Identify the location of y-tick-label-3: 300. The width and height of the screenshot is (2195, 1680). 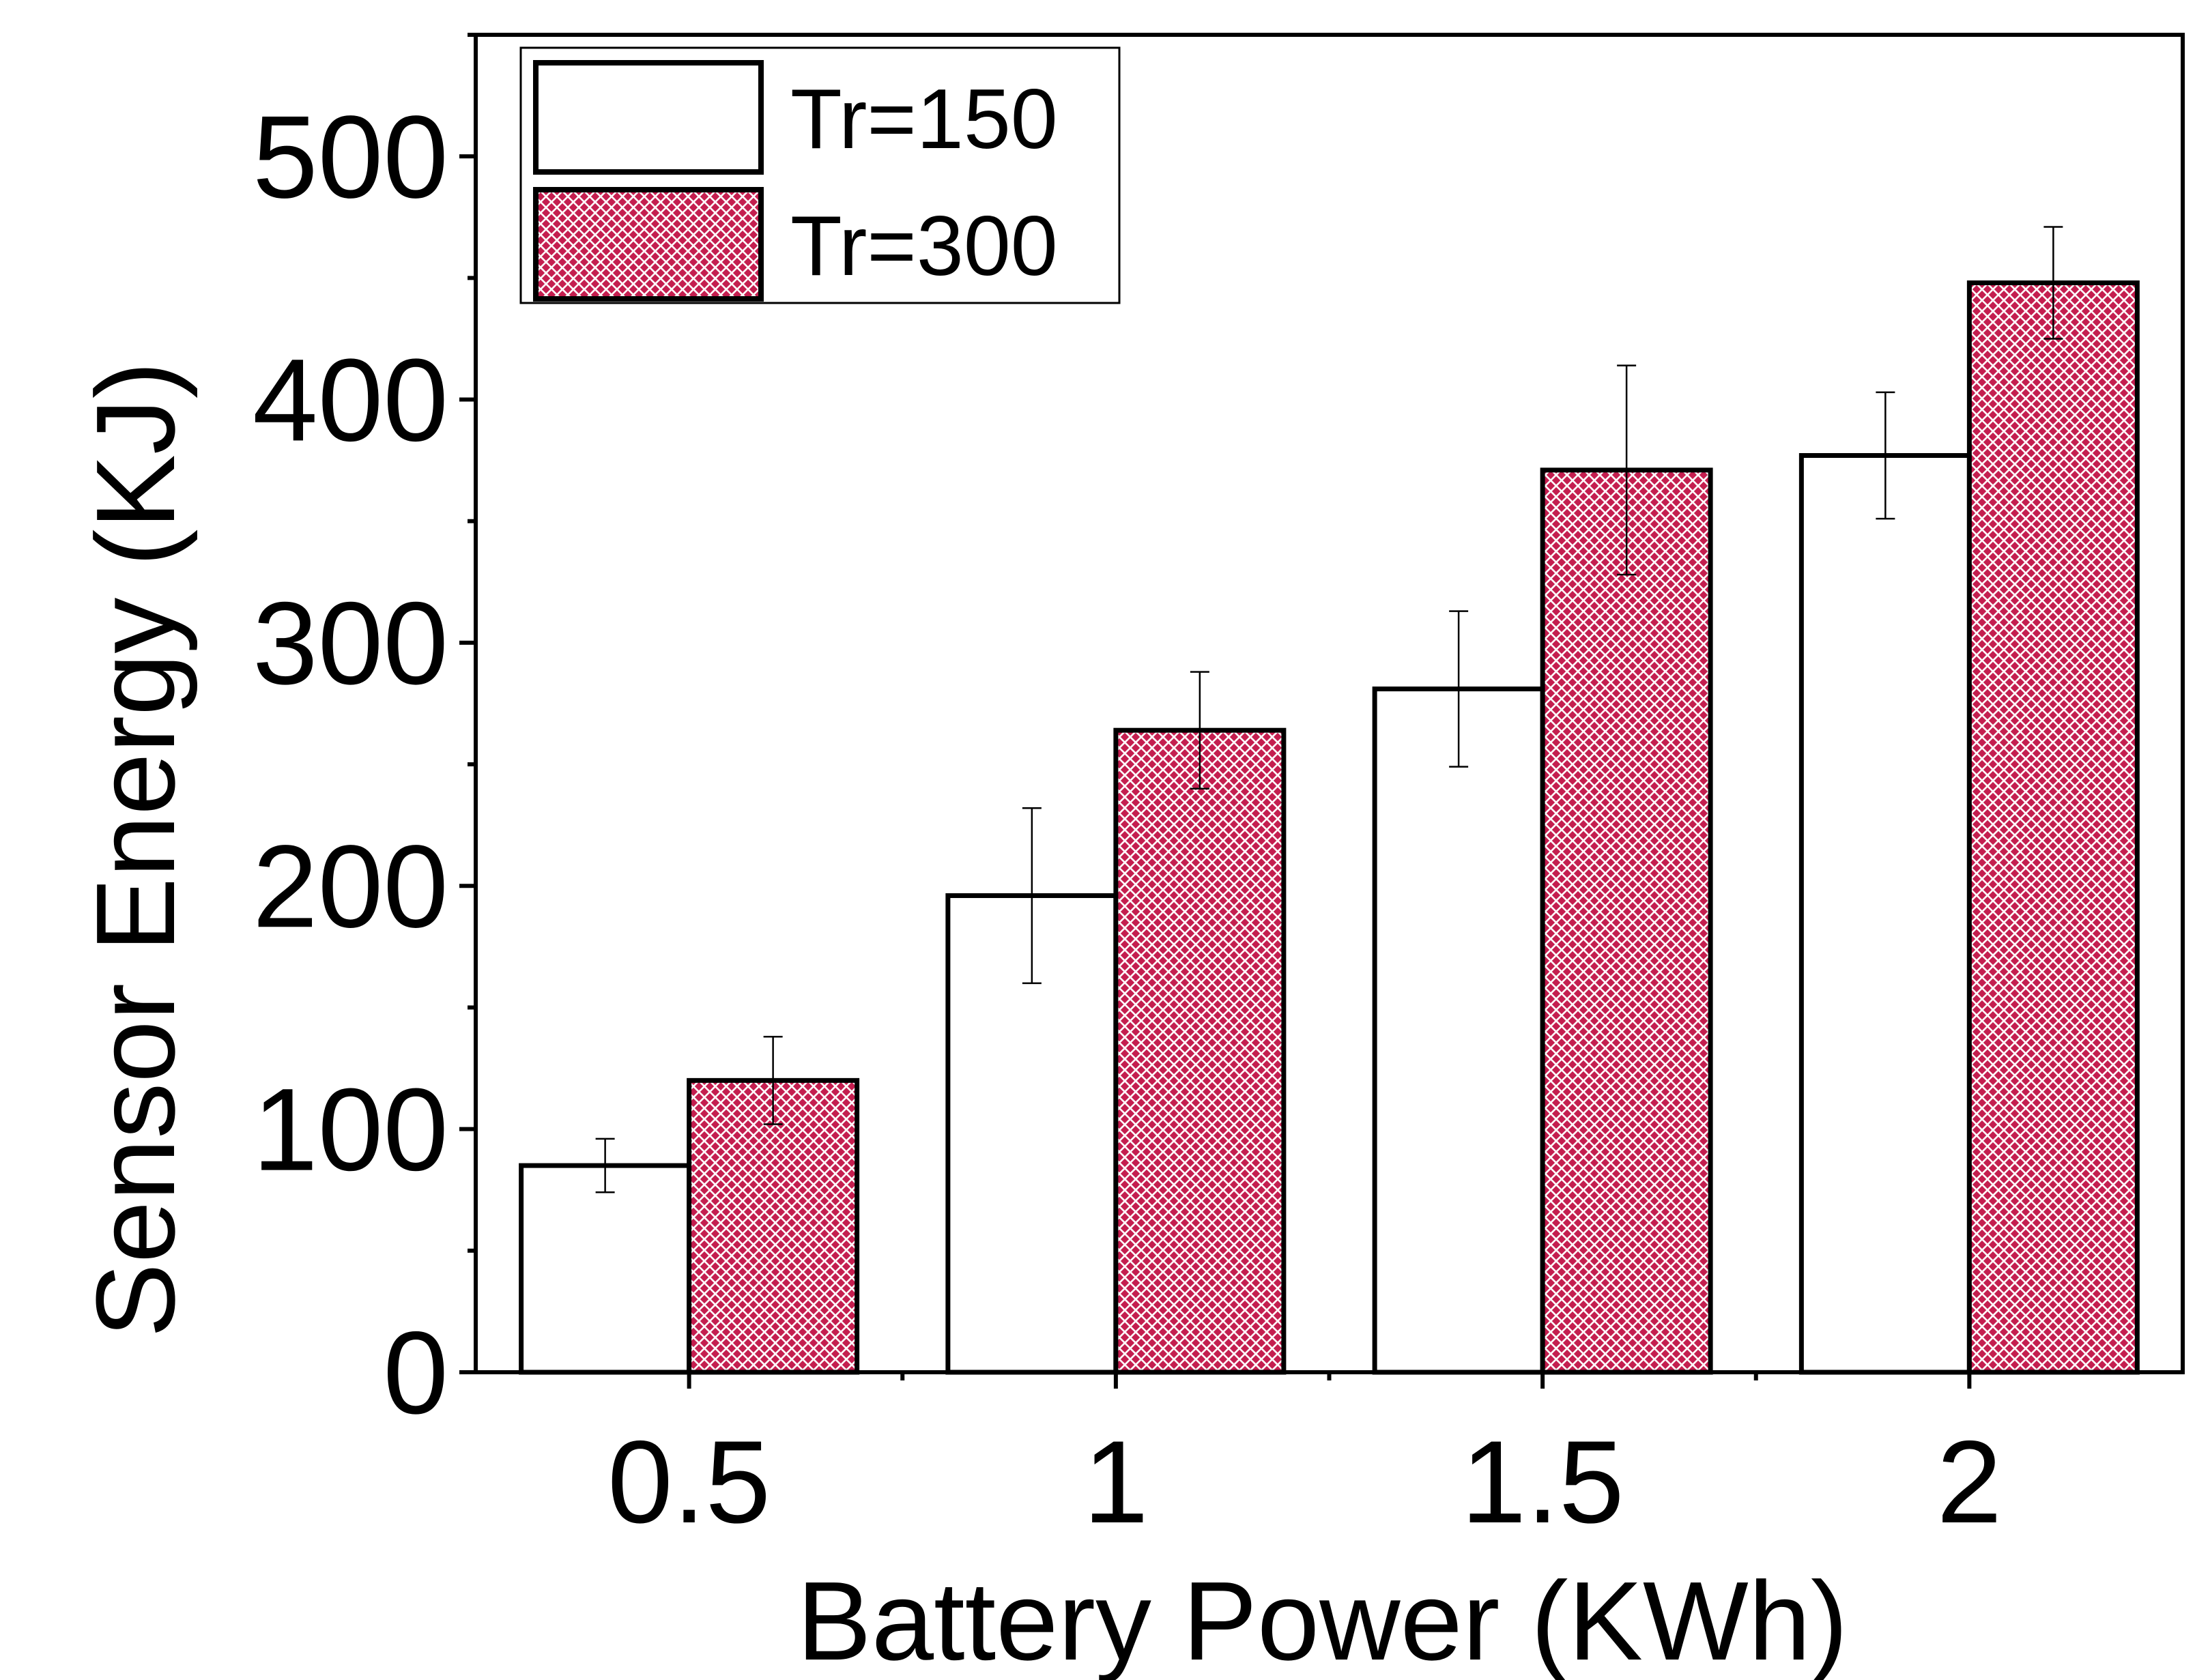
(351, 643).